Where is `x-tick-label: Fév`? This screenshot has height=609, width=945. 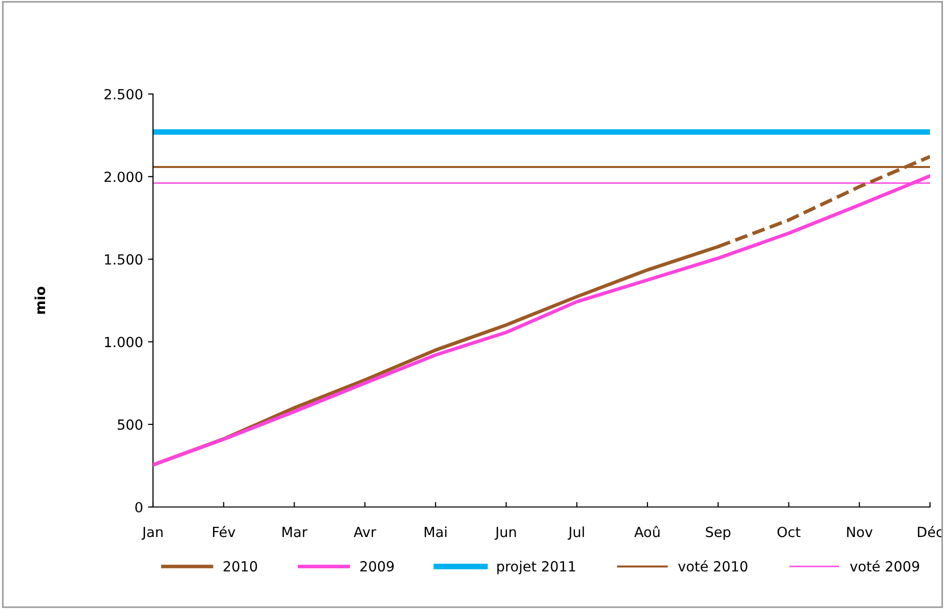 x-tick-label: Fév is located at coordinates (224, 532).